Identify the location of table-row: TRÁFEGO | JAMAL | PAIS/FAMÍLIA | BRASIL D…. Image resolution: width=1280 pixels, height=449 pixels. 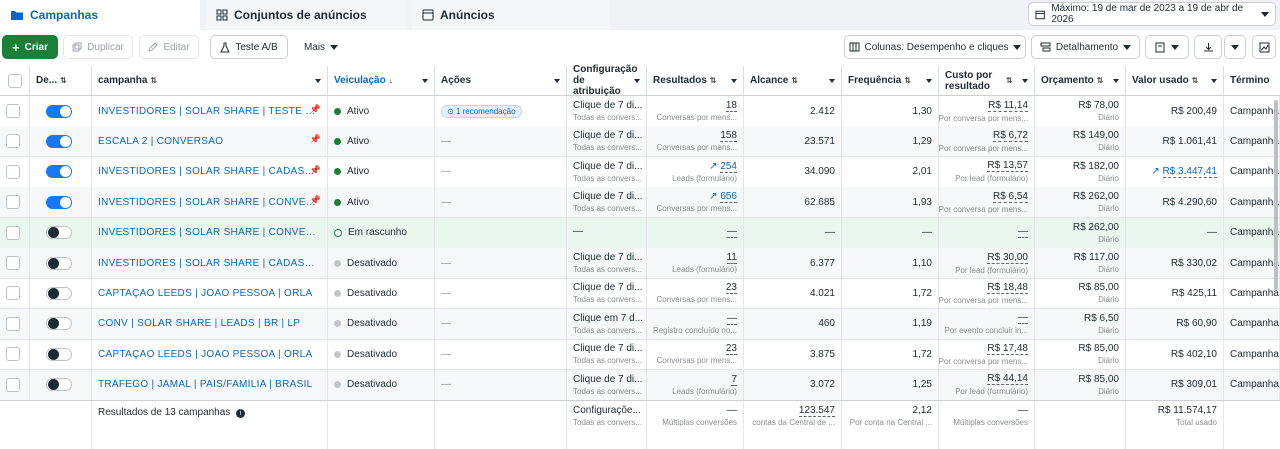
(640, 385).